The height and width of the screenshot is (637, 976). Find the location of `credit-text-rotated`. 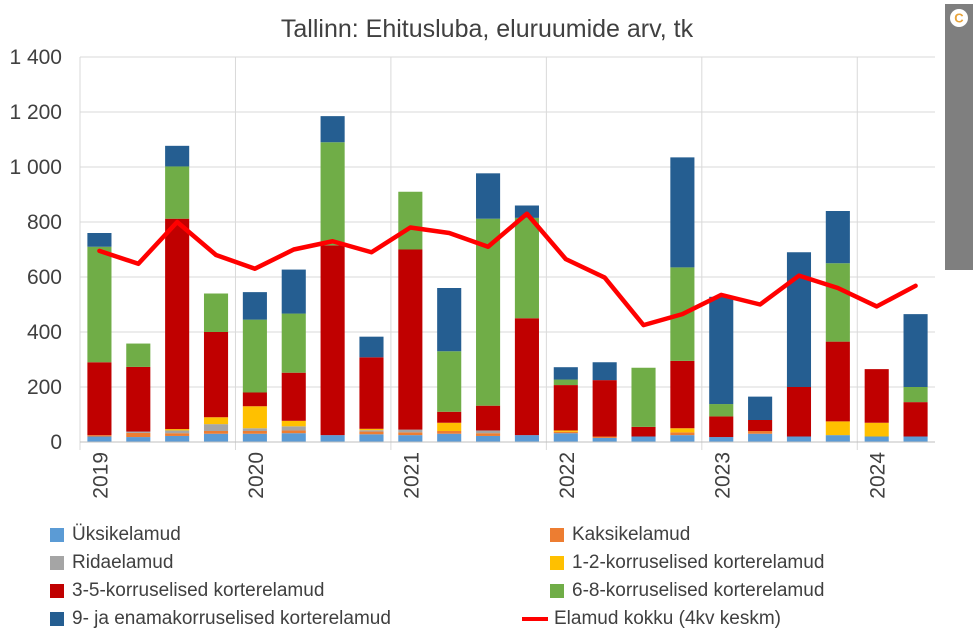

credit-text-rotated is located at coordinates (959, 150).